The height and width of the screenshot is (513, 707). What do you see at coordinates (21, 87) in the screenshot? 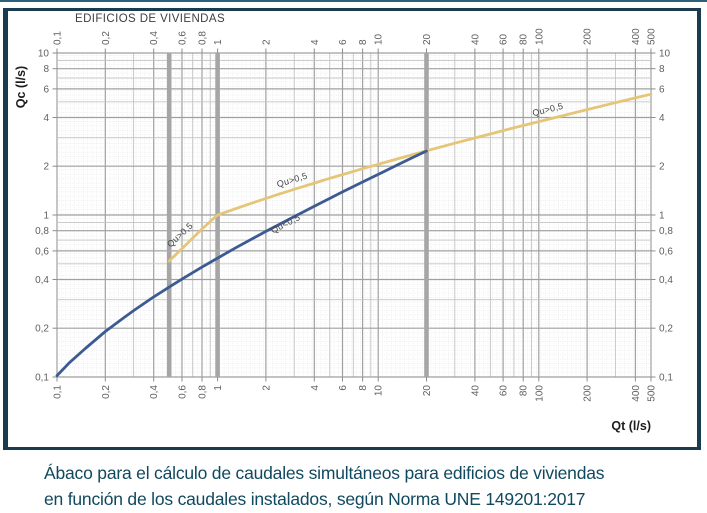
I see `y-axis-label: Qc (l/s)` at bounding box center [21, 87].